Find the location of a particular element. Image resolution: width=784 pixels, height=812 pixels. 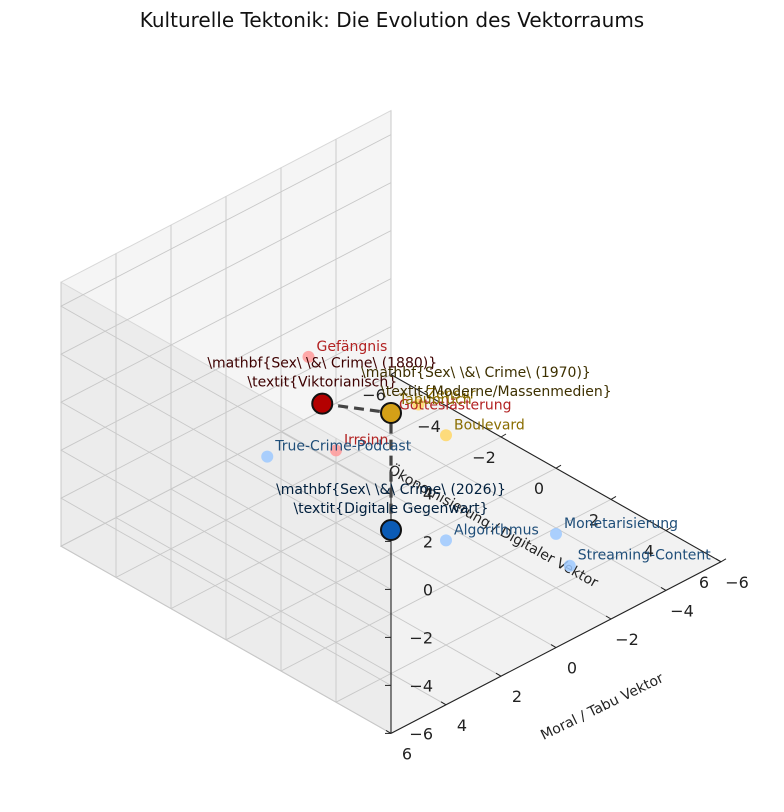

point-label: True-Crime-Podcast is located at coordinates (342, 447).